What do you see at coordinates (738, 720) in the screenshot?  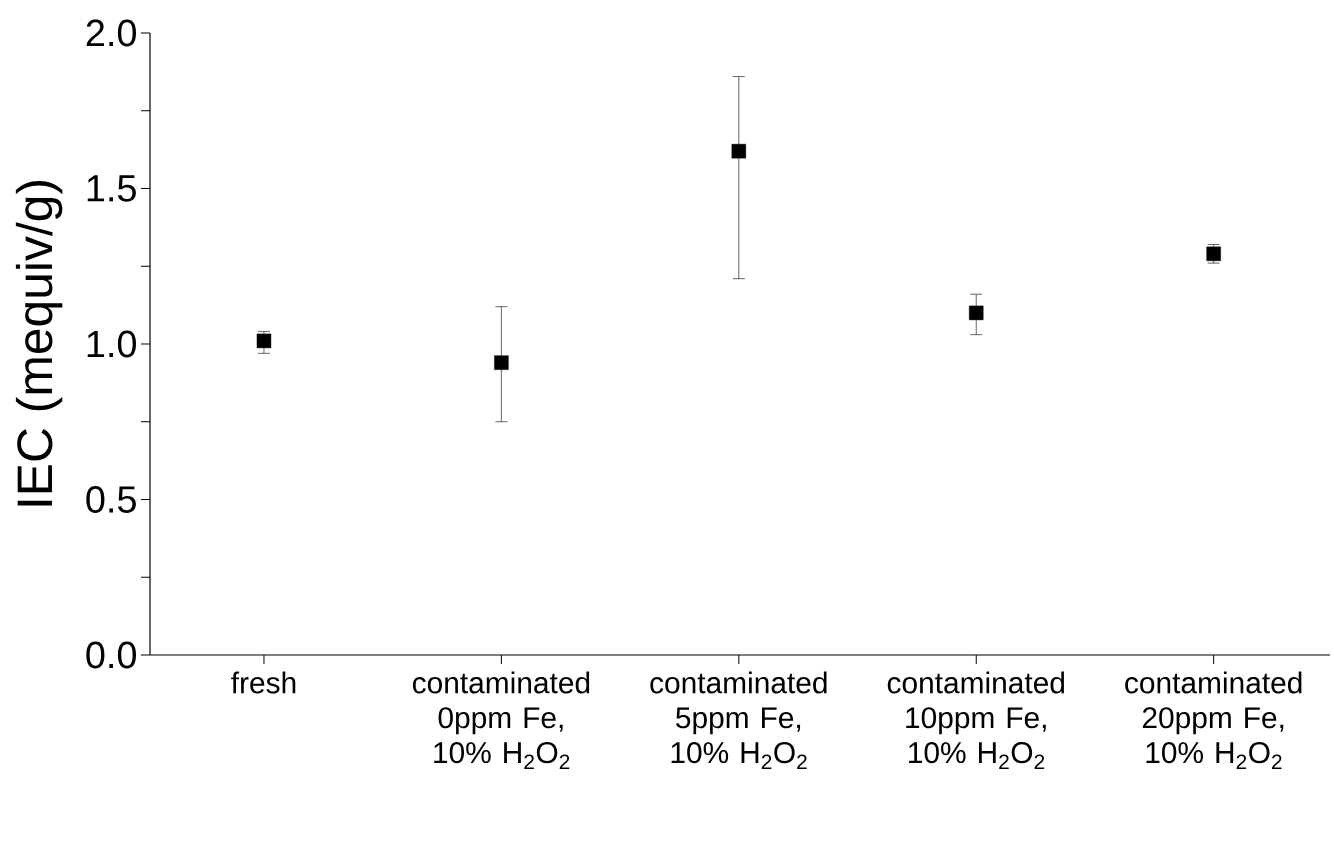 I see `x-tick-label: contaminated 5ppm Fe, 10% H$_{2}$O$_{2}$` at bounding box center [738, 720].